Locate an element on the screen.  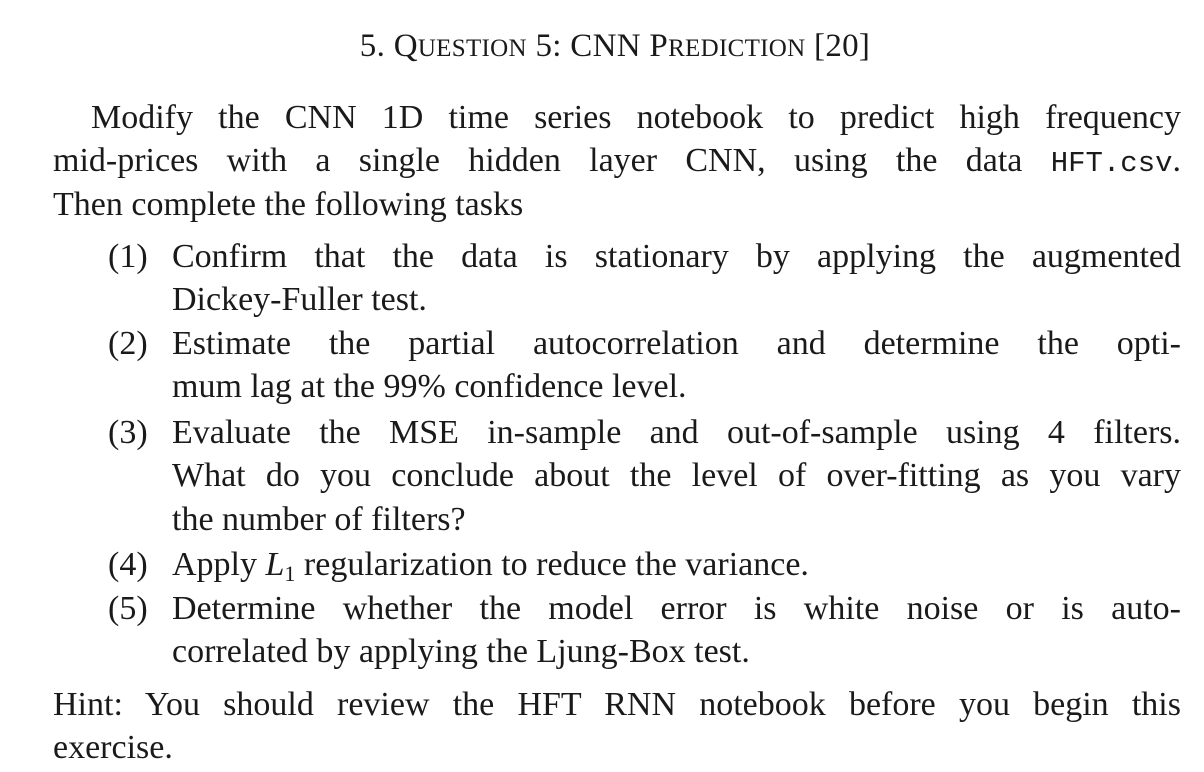
l1-subscript: 1 is located at coordinates (290, 573).